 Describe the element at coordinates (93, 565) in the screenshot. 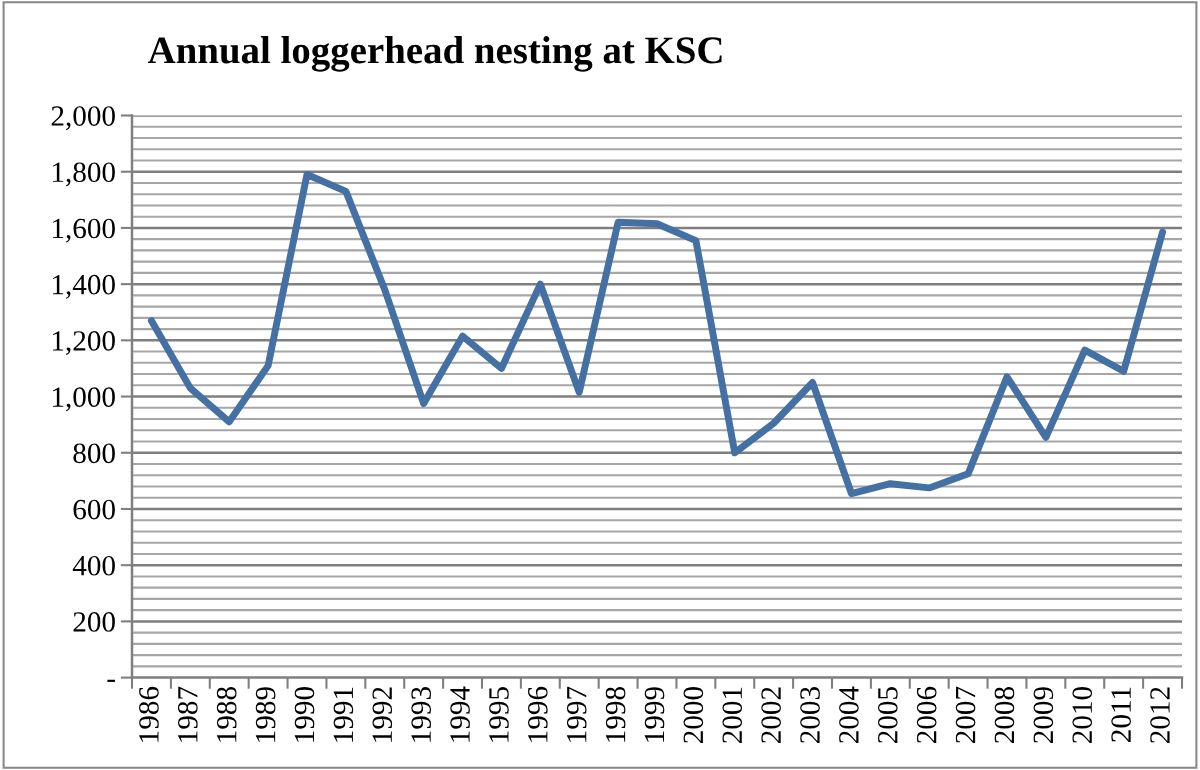

I see `y-tick-label: 400` at that location.